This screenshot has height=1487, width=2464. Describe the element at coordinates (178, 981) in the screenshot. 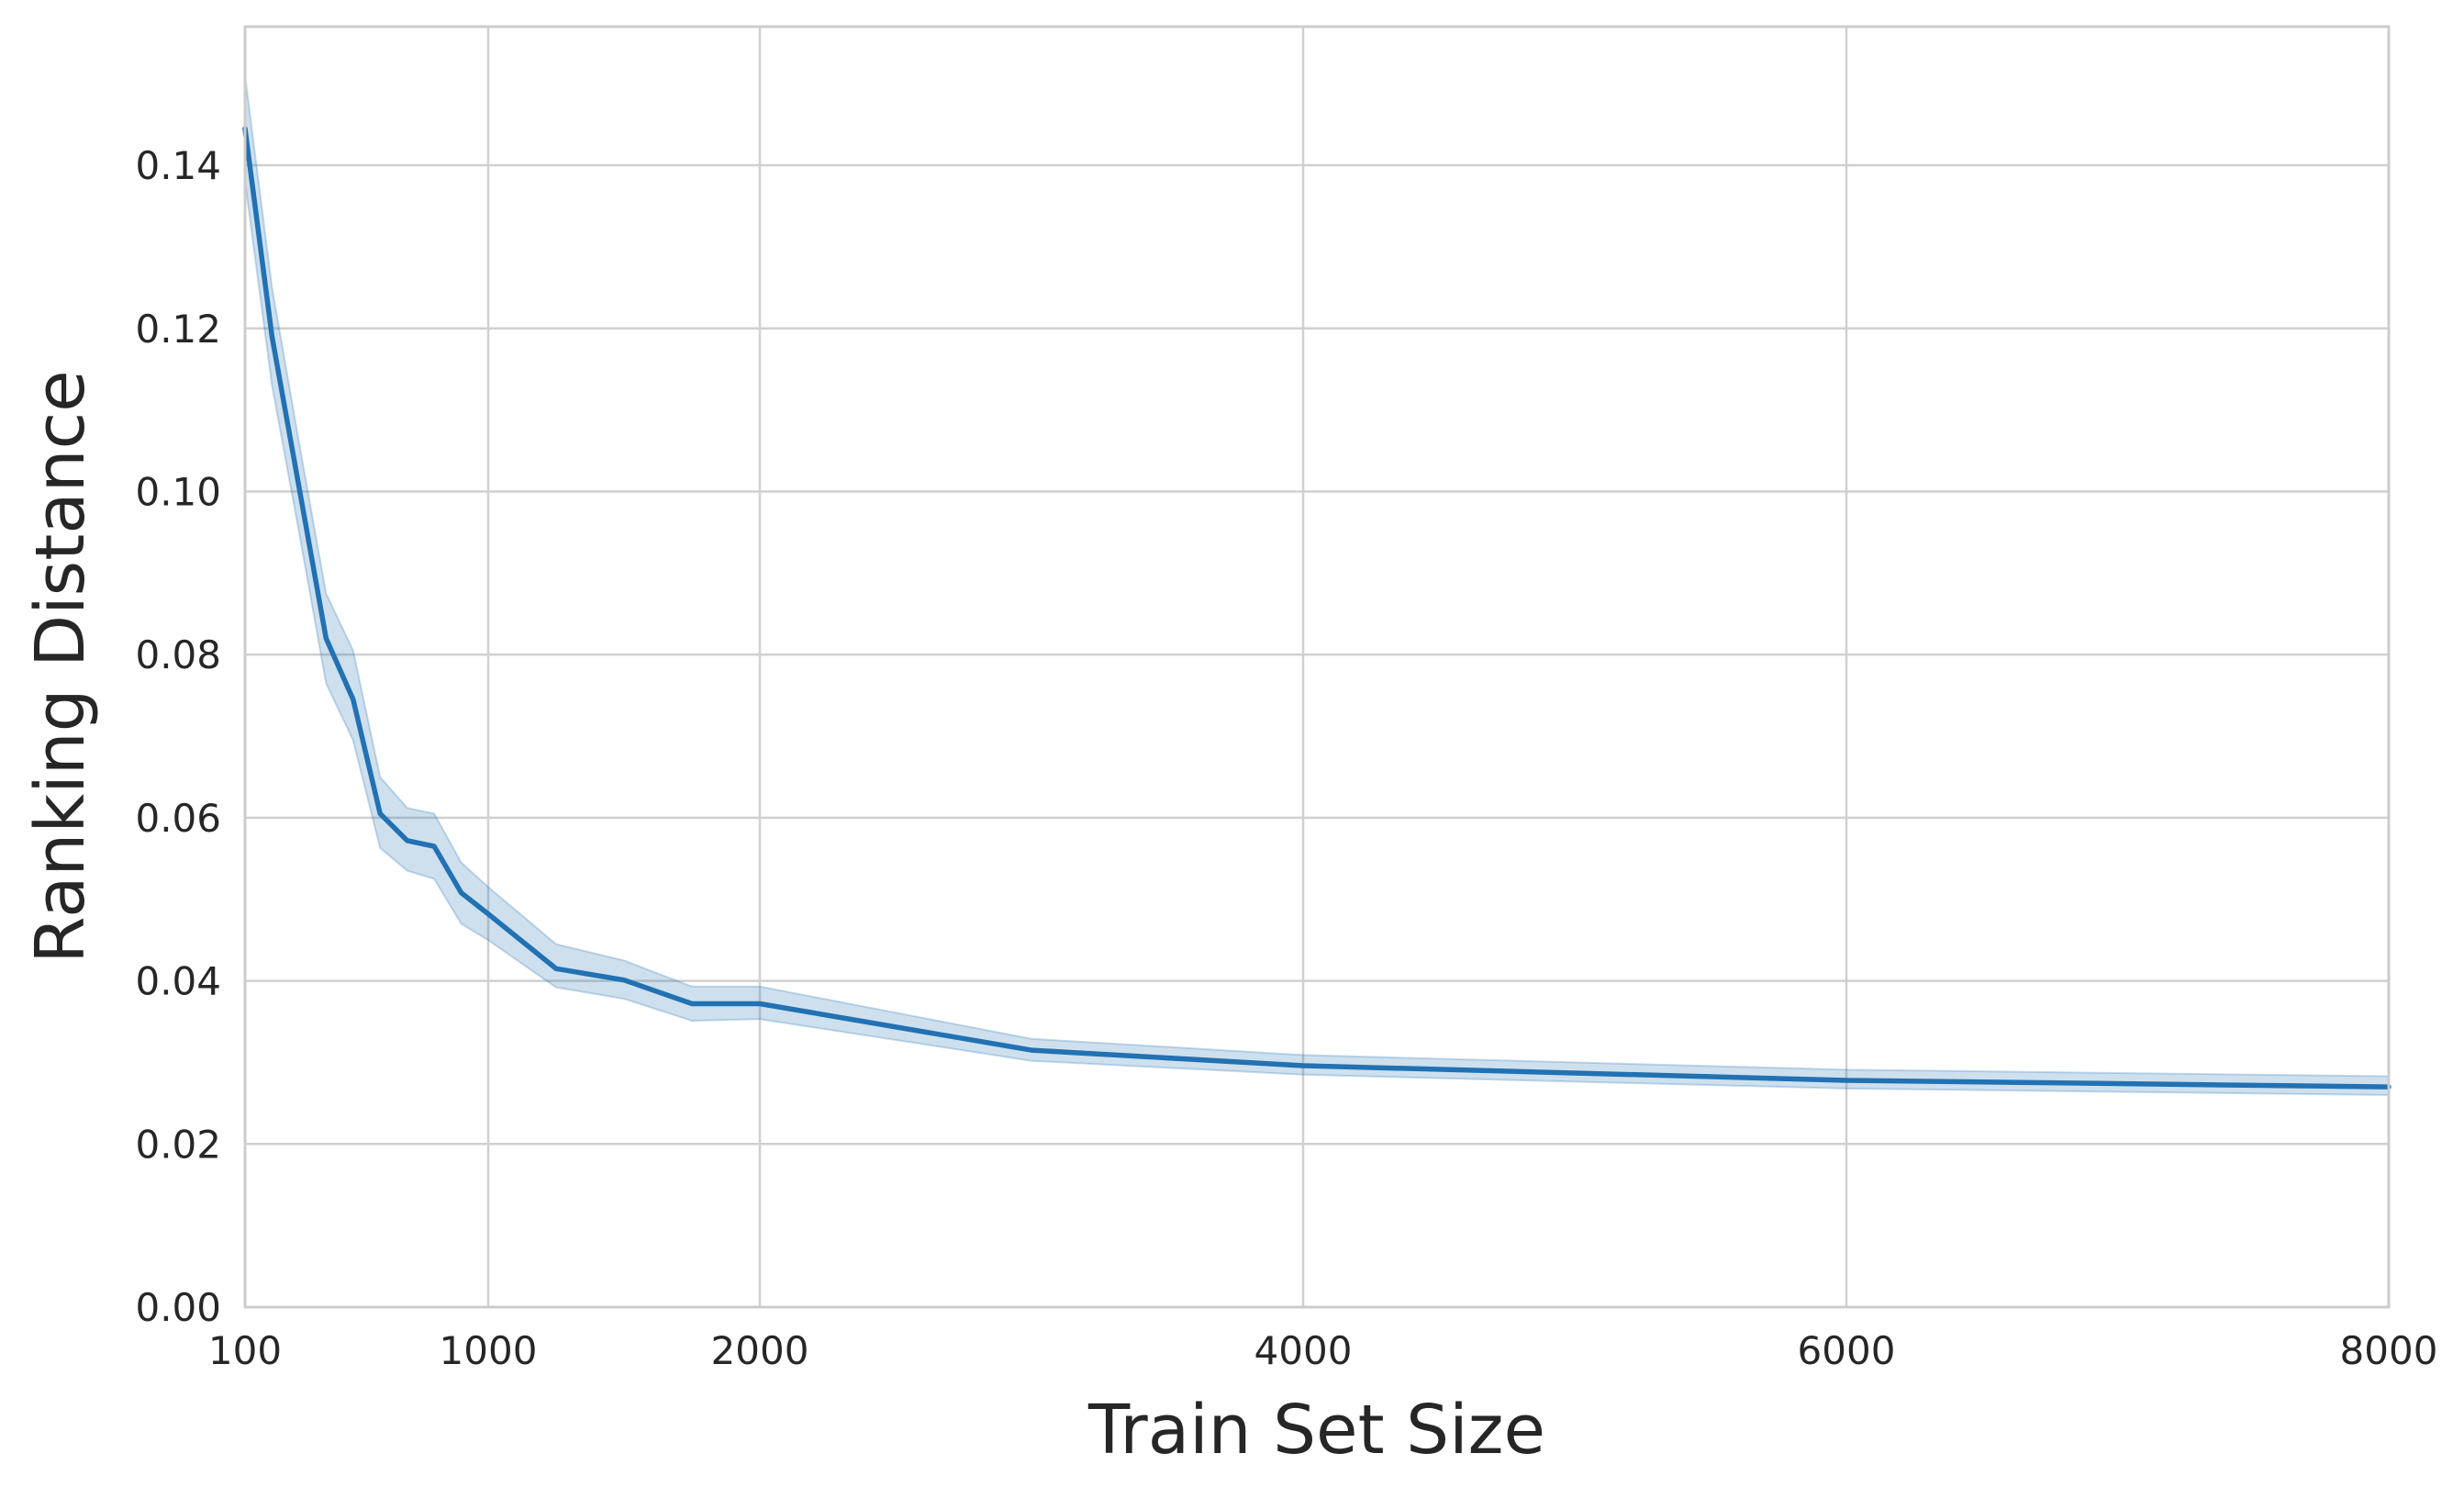

I see `y-tick-label: 0.04` at that location.